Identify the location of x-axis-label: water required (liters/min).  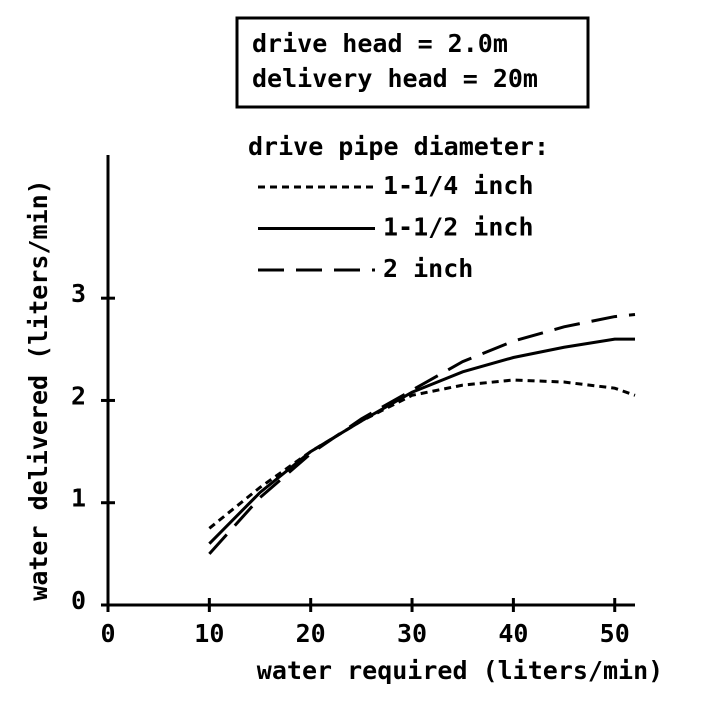
(460, 670).